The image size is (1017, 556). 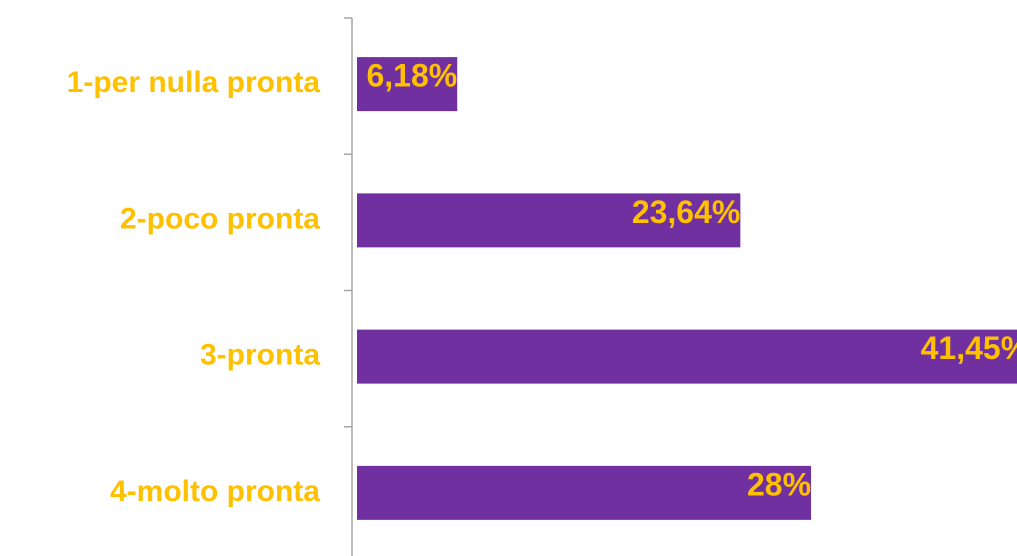 I want to click on value-label: 41,45%, so click(x=969, y=348).